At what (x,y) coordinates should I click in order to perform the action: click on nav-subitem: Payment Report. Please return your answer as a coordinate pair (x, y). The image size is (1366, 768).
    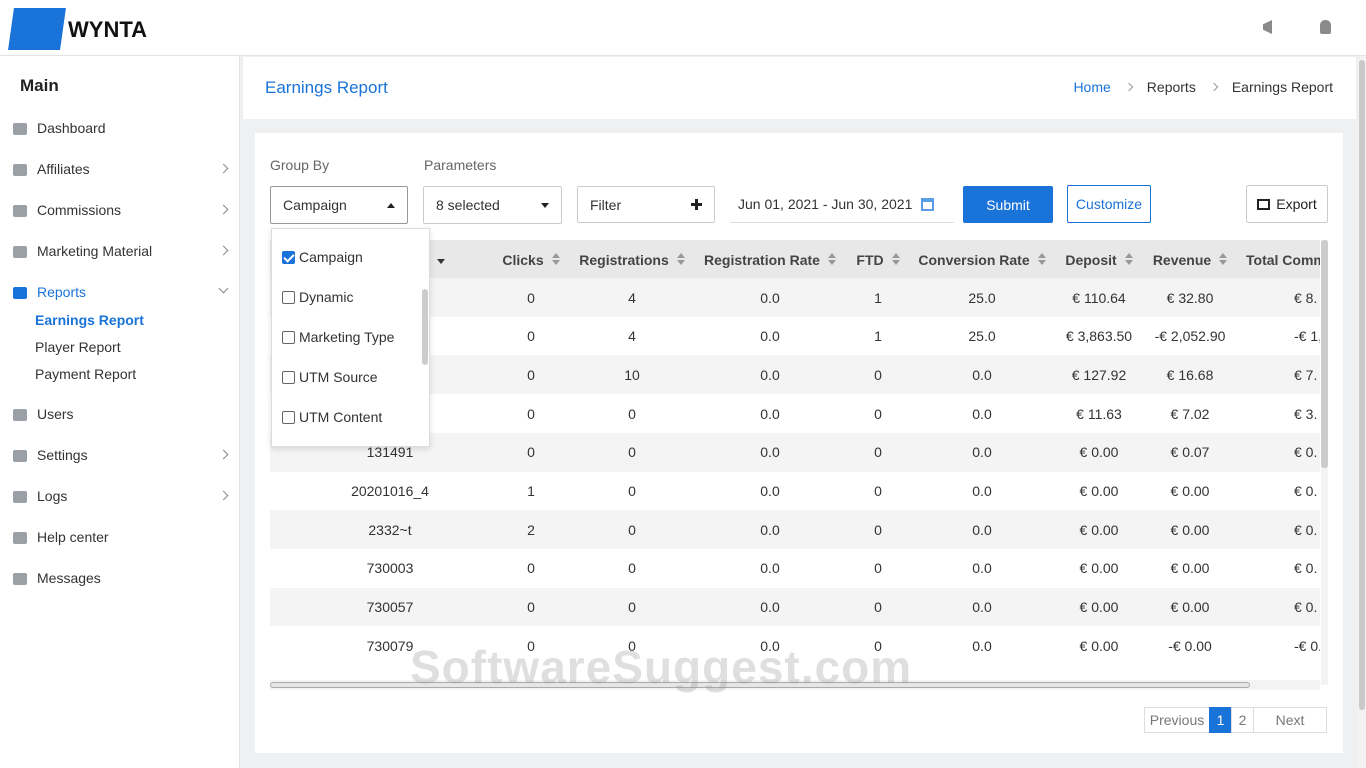
    Looking at the image, I should click on (86, 374).